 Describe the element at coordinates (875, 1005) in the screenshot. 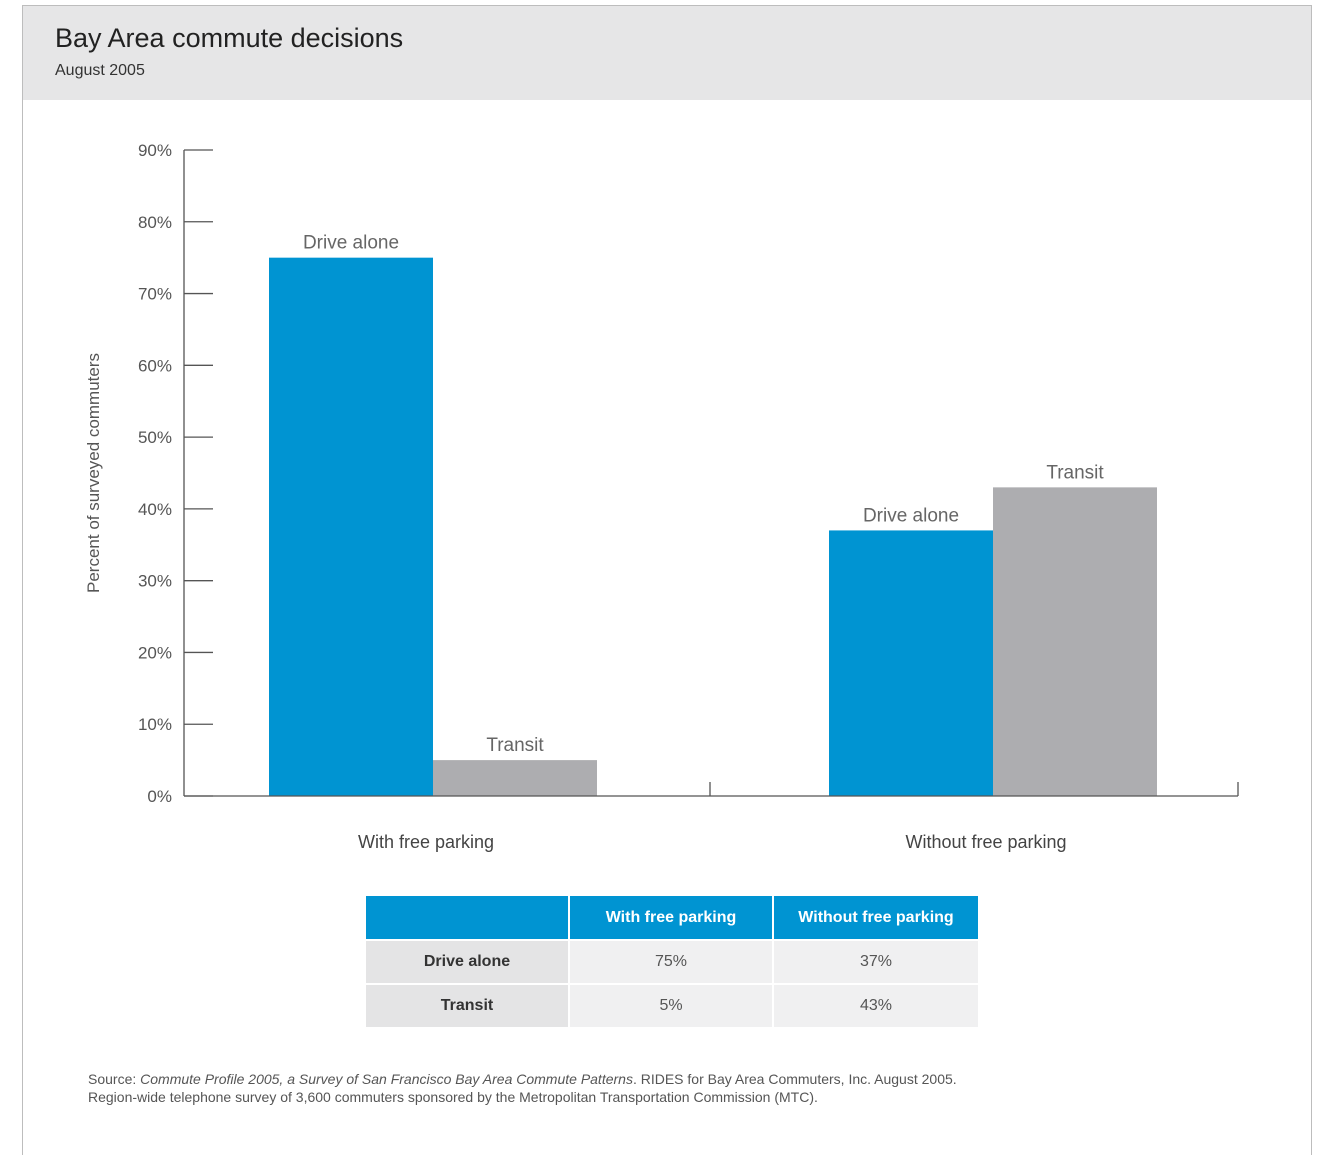

I see `table-cell: 43%` at that location.